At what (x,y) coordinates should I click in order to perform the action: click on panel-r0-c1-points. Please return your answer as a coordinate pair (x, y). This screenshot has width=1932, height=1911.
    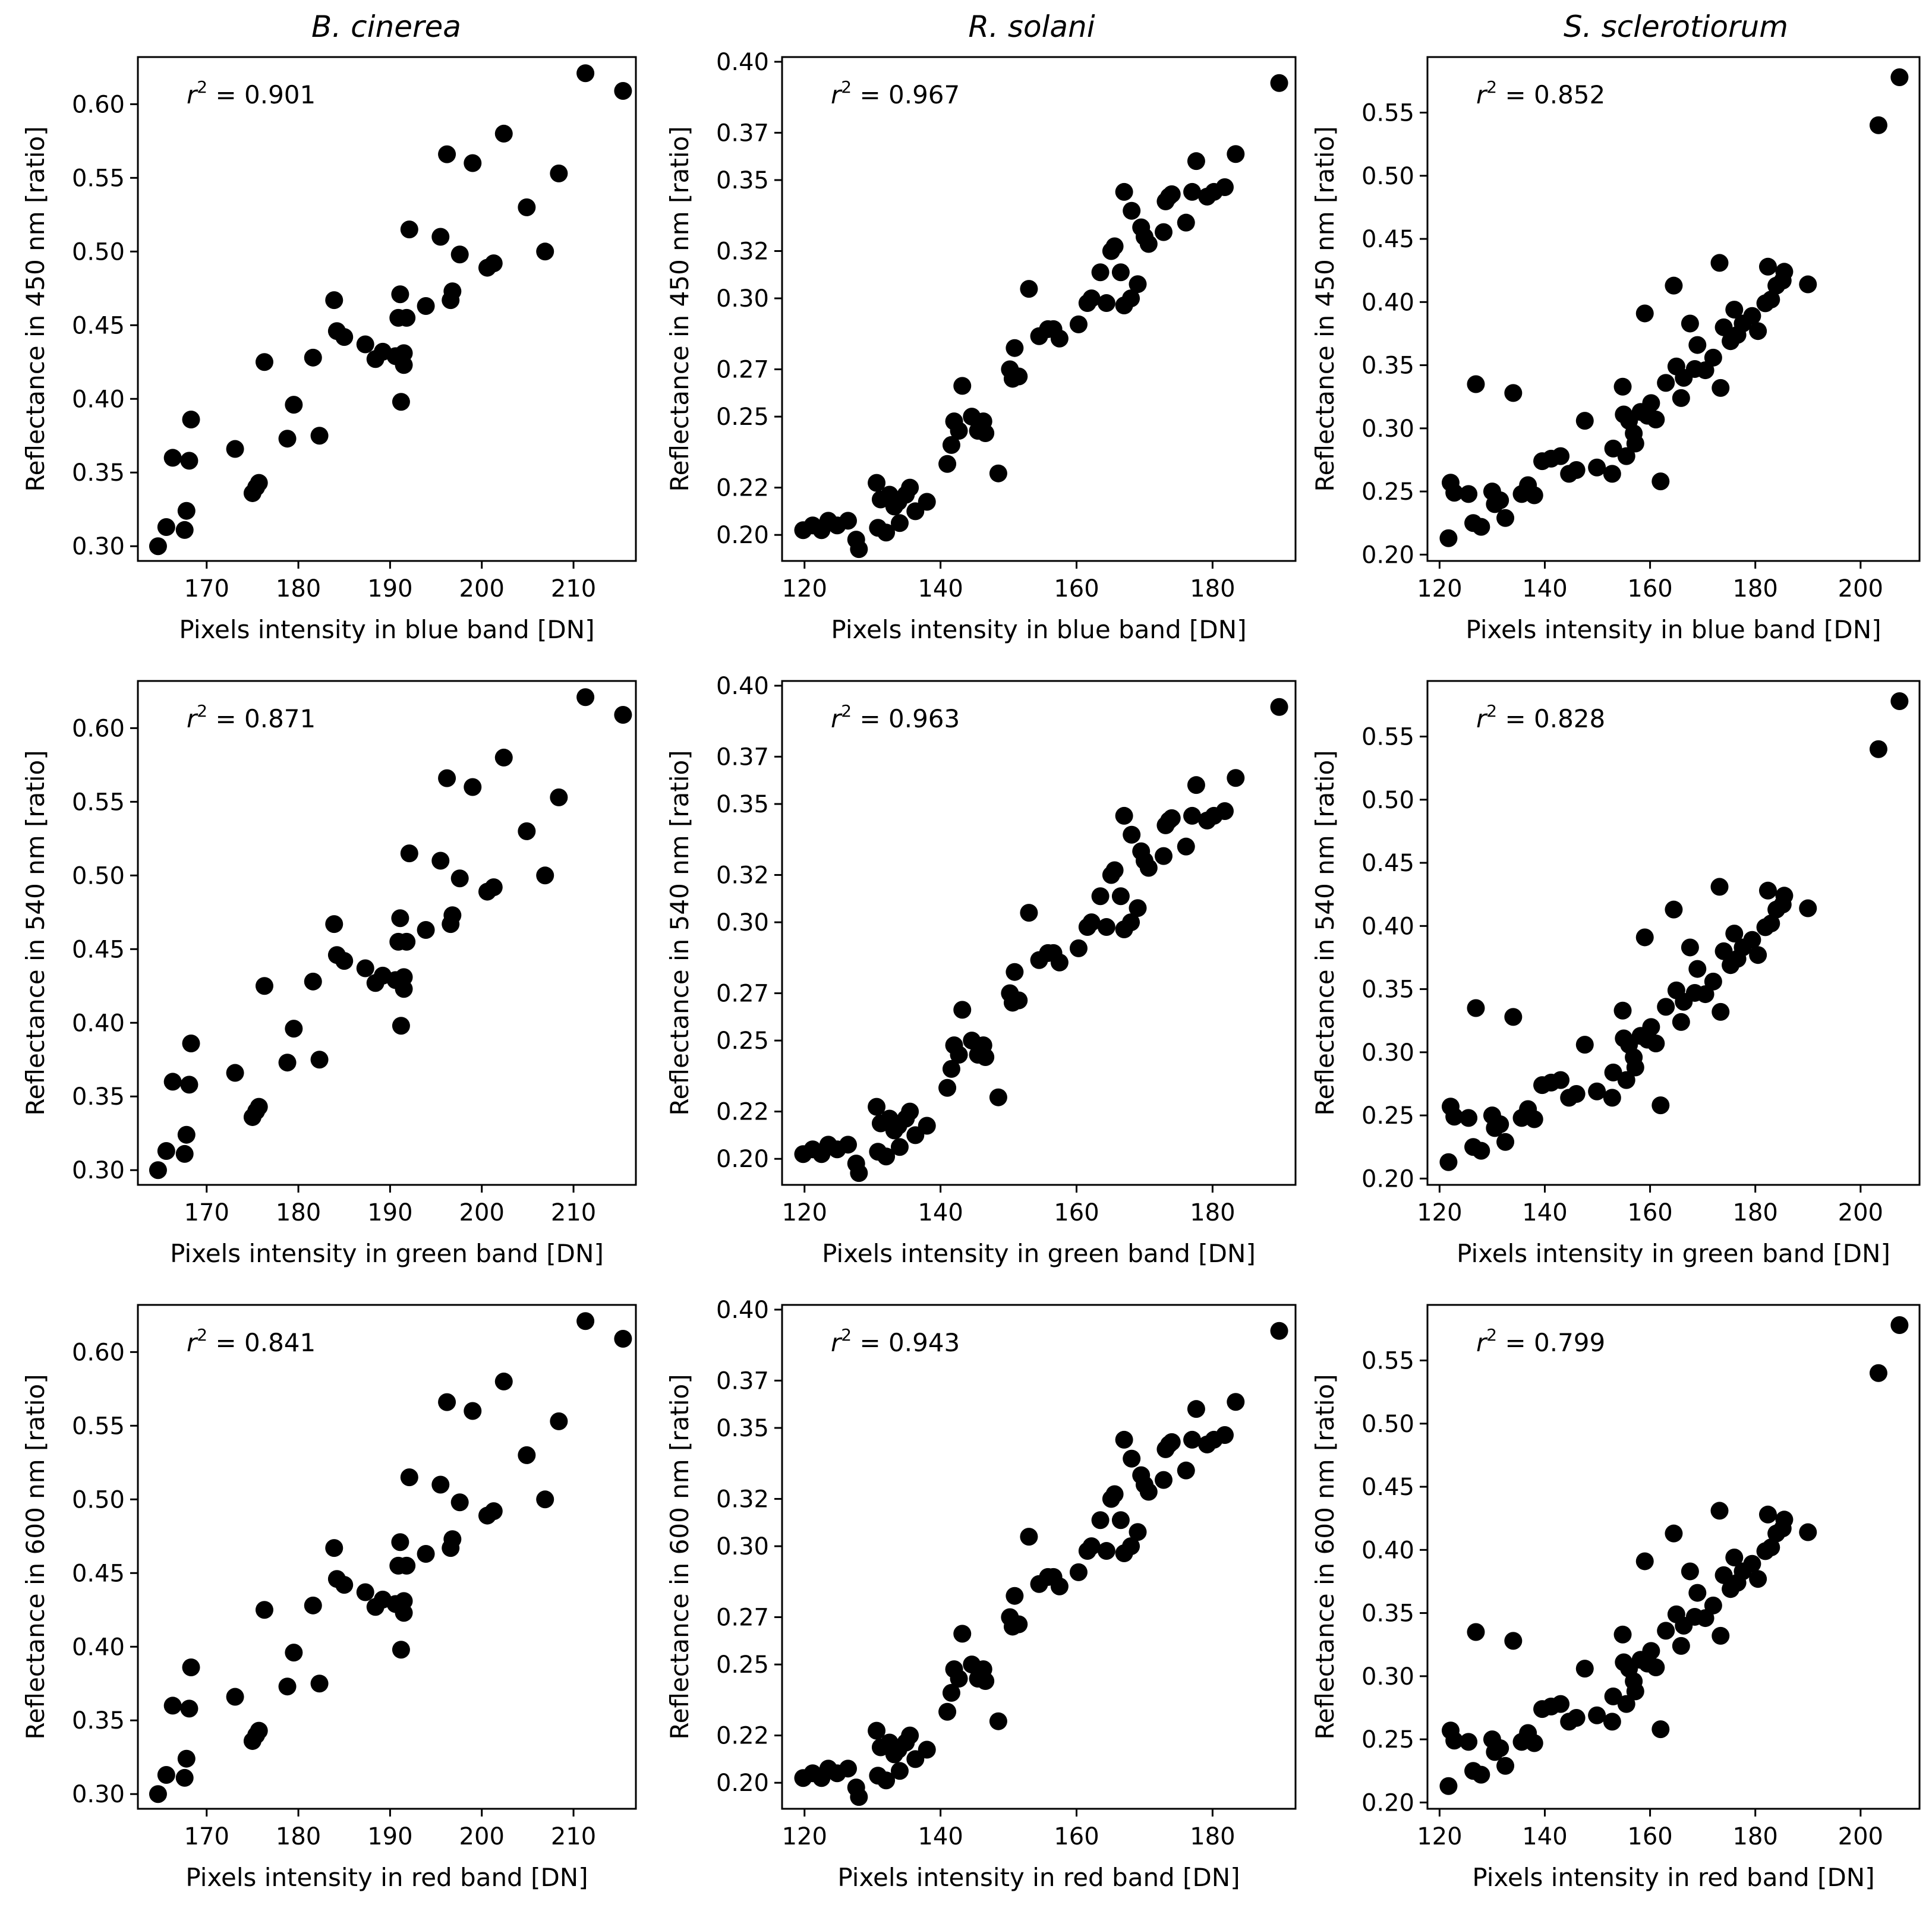
    Looking at the image, I should click on (1041, 316).